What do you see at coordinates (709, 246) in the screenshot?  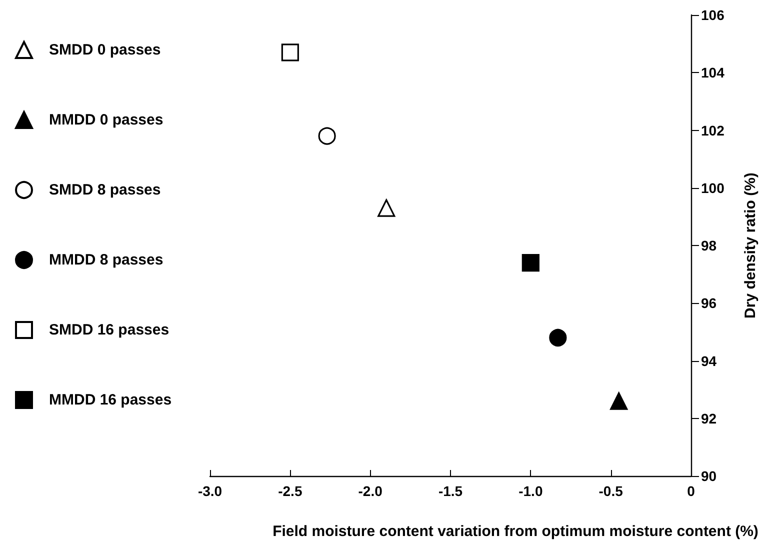 I see `y-tick-label: 98` at bounding box center [709, 246].